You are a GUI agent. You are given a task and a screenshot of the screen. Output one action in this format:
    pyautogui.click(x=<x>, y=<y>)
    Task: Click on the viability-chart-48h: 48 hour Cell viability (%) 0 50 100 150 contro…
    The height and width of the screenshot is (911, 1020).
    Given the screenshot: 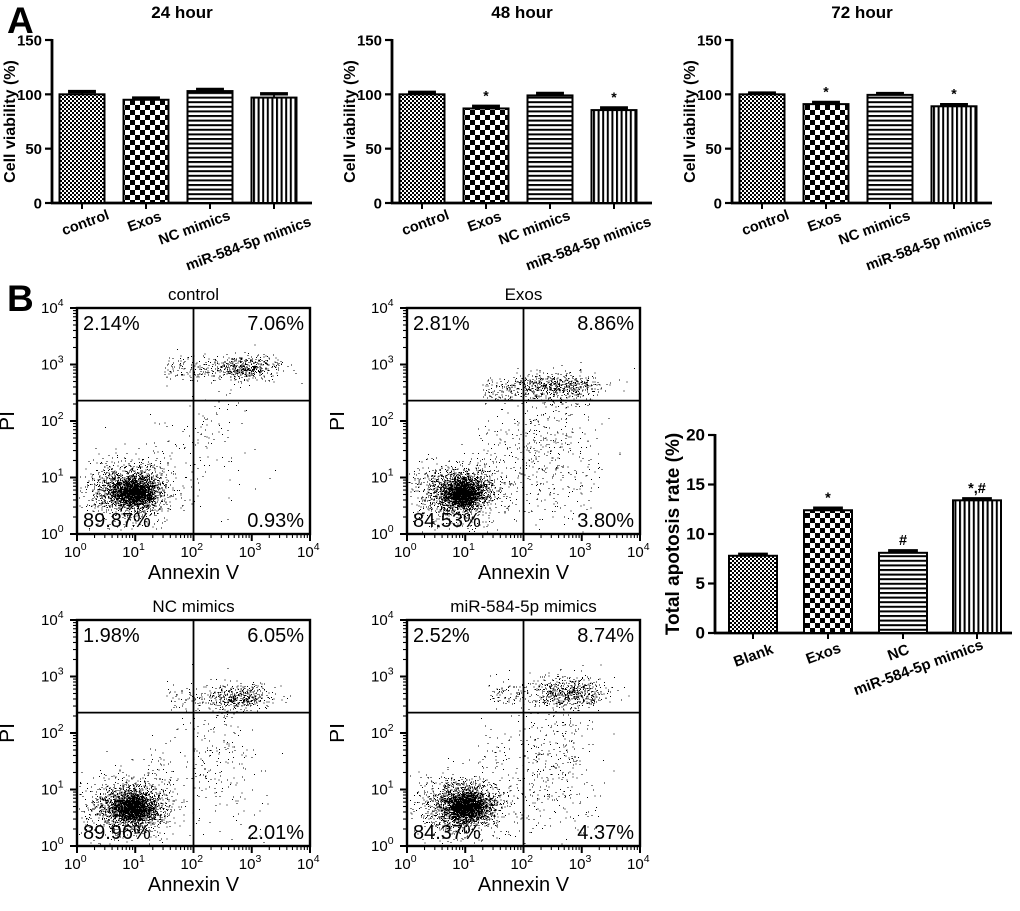 What is the action you would take?
    pyautogui.click(x=510, y=139)
    